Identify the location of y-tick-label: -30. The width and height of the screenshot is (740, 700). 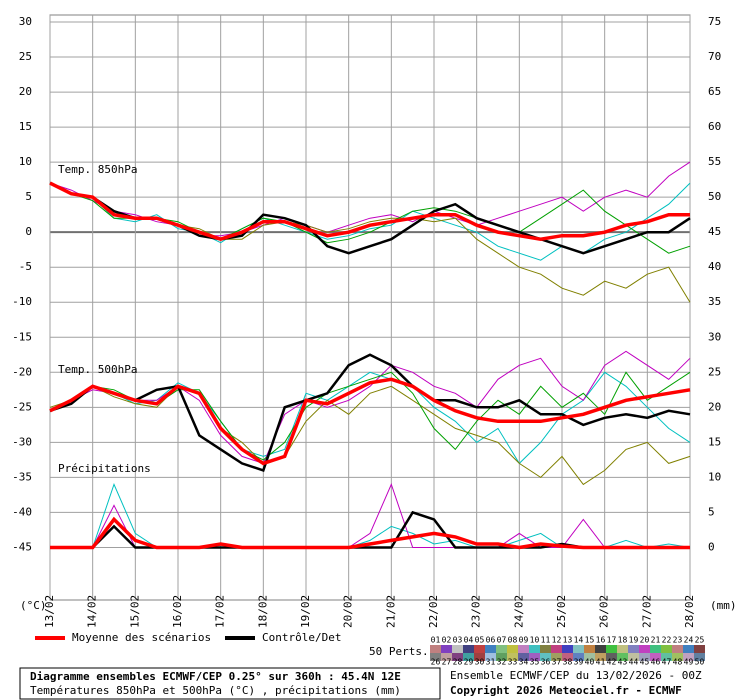
(22, 441).